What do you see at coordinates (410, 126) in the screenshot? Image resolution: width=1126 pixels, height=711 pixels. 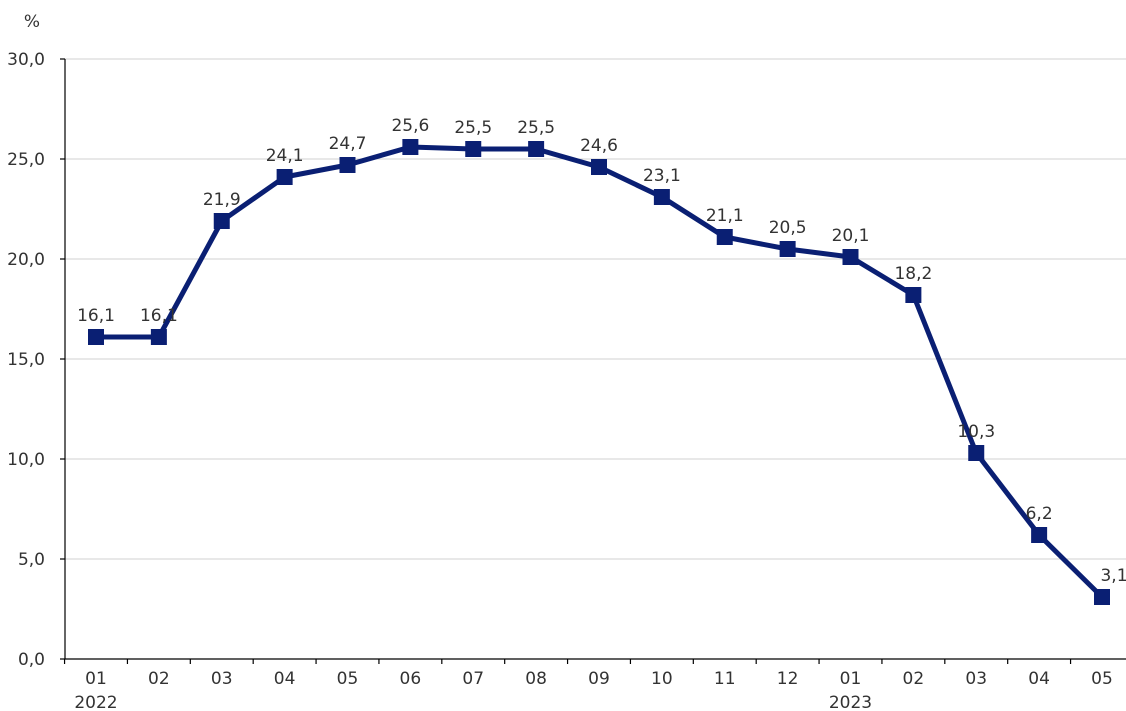 I see `data-label: 25,6` at bounding box center [410, 126].